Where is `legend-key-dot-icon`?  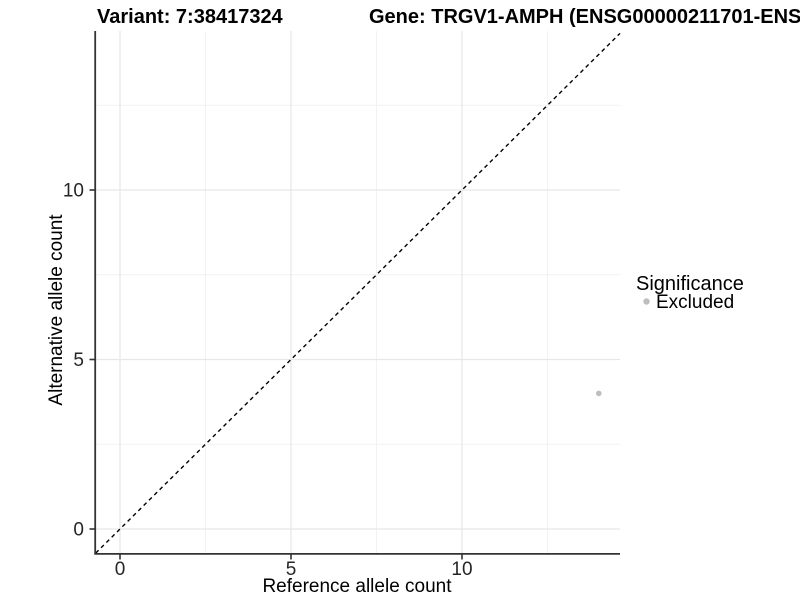 legend-key-dot-icon is located at coordinates (646, 301).